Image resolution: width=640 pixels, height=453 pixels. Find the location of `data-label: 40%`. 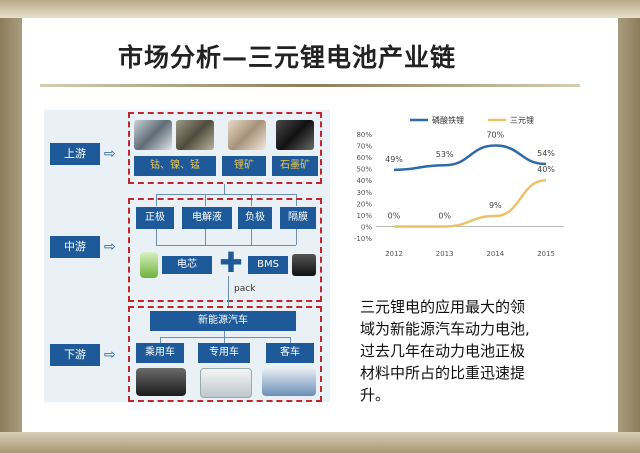

data-label: 40% is located at coordinates (546, 169).